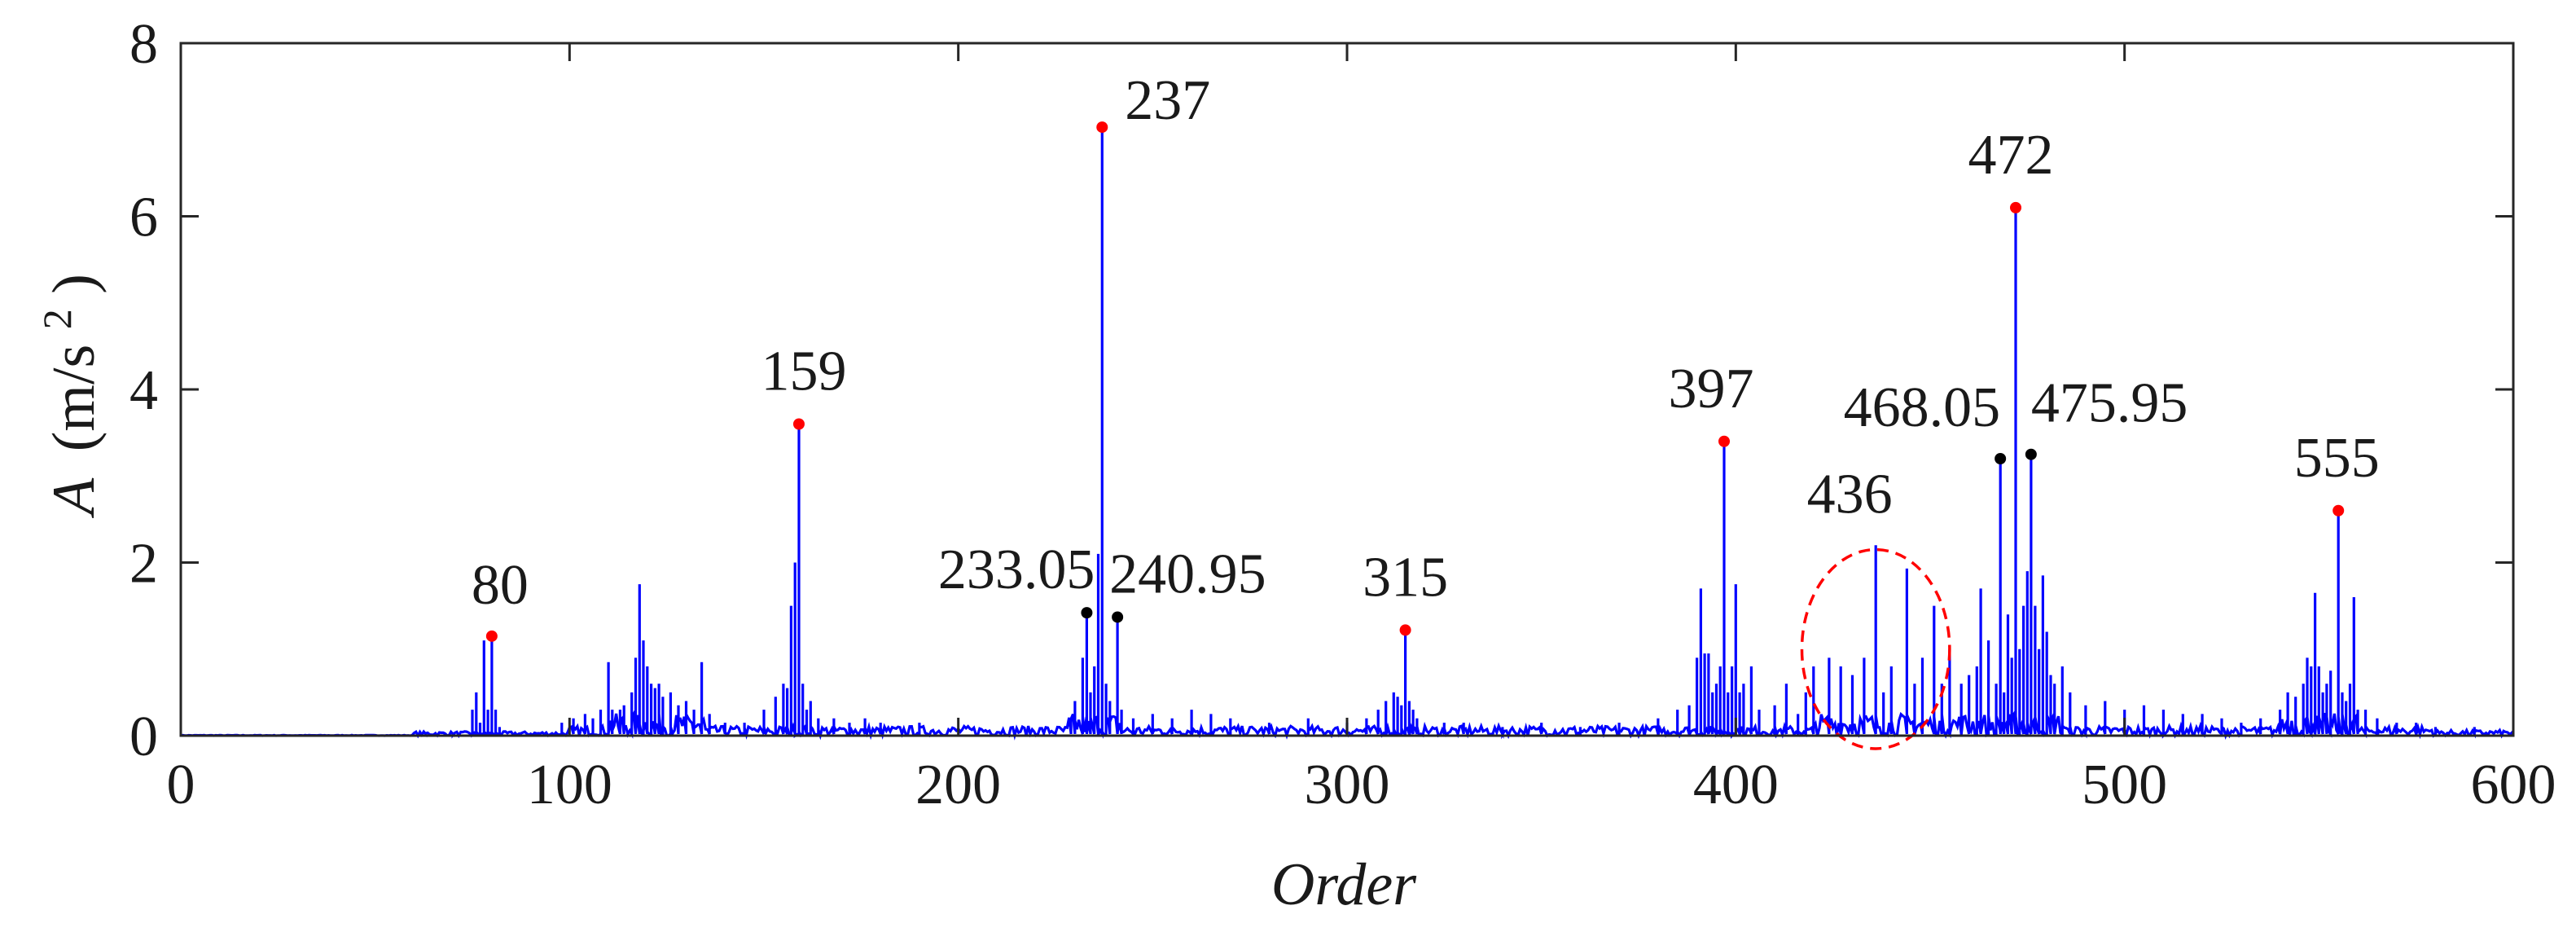 Image resolution: width=2576 pixels, height=932 pixels. I want to click on peak-label-233-05: 233.05, so click(1016, 570).